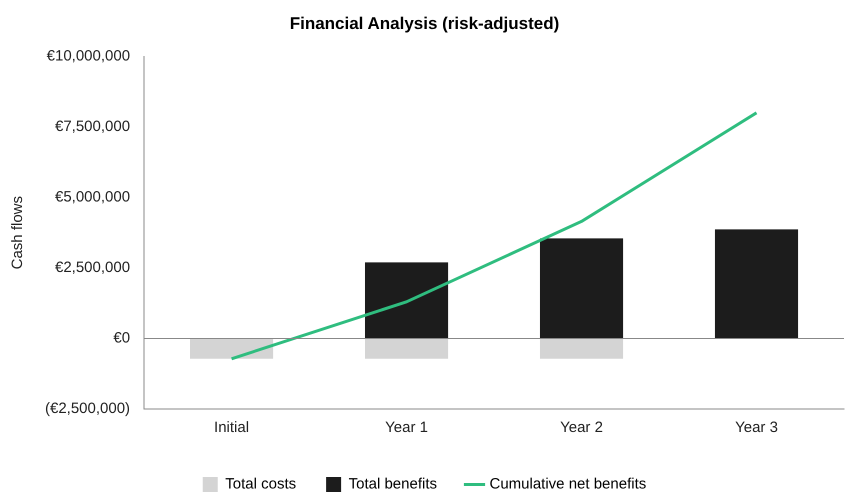 Image resolution: width=854 pixels, height=502 pixels. I want to click on x-tick-label: Year 2, so click(581, 427).